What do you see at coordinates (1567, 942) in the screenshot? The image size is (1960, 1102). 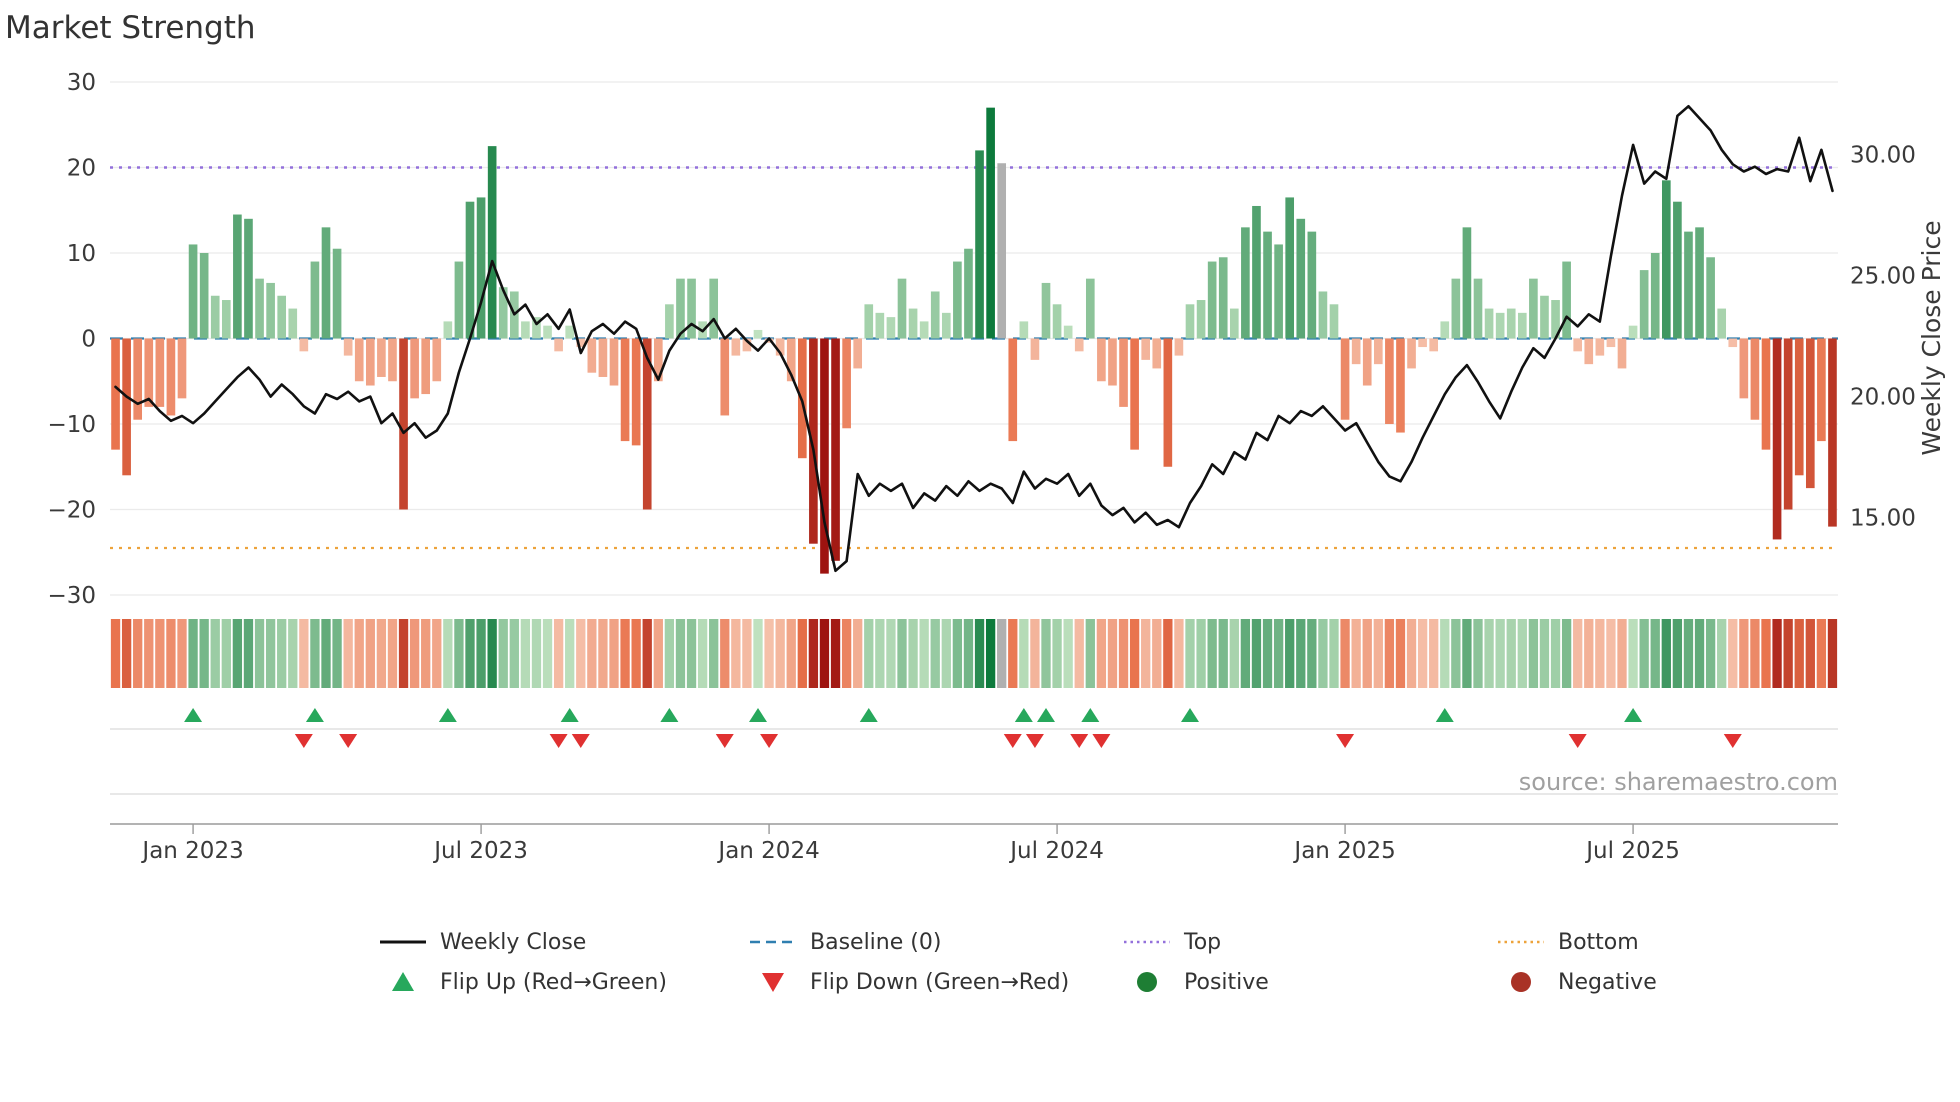 I see `legend-item-bottom: Bottom` at bounding box center [1567, 942].